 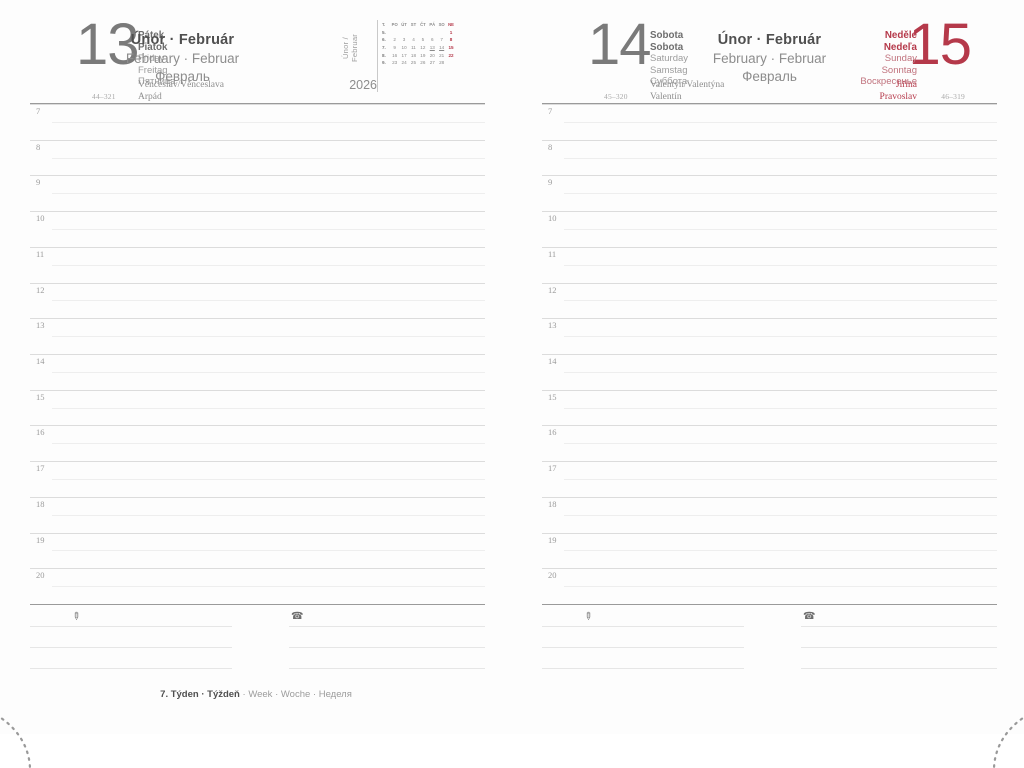 I want to click on mini-day-cell: 20, so click(x=432, y=55).